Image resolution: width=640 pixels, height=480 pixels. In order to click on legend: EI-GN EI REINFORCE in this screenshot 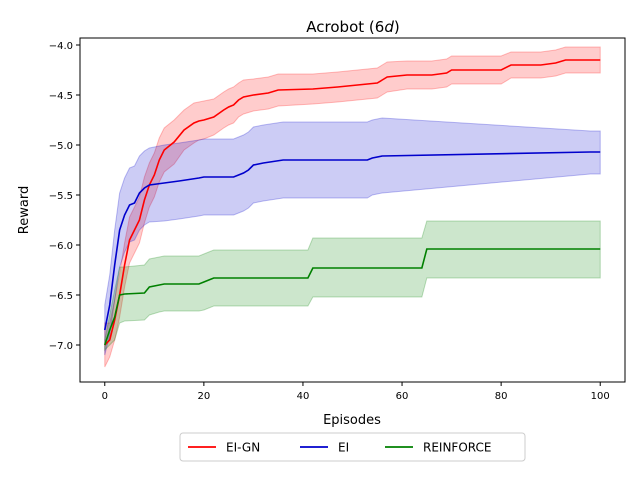, I will do `click(352, 447)`.